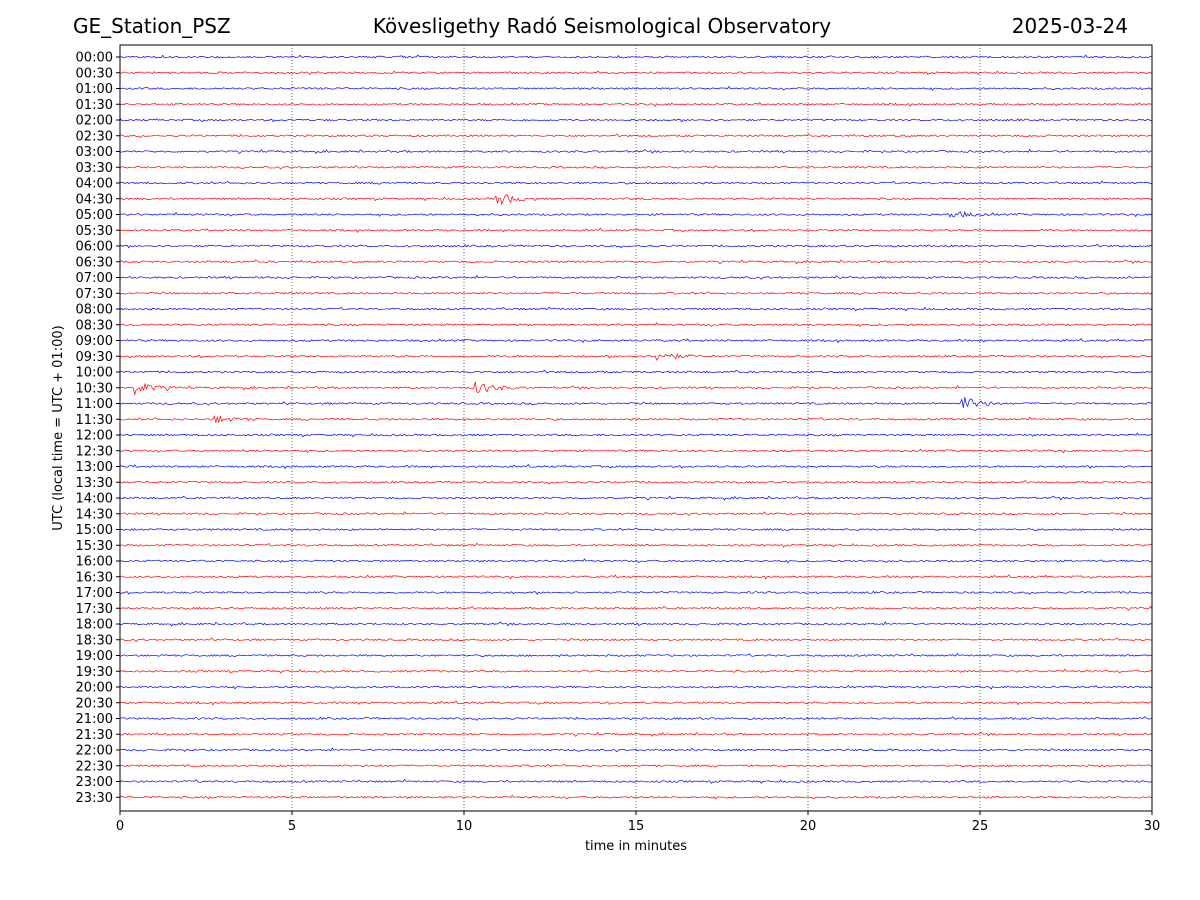 This screenshot has width=1200, height=900. What do you see at coordinates (464, 826) in the screenshot?
I see `x-tick-label: 10` at bounding box center [464, 826].